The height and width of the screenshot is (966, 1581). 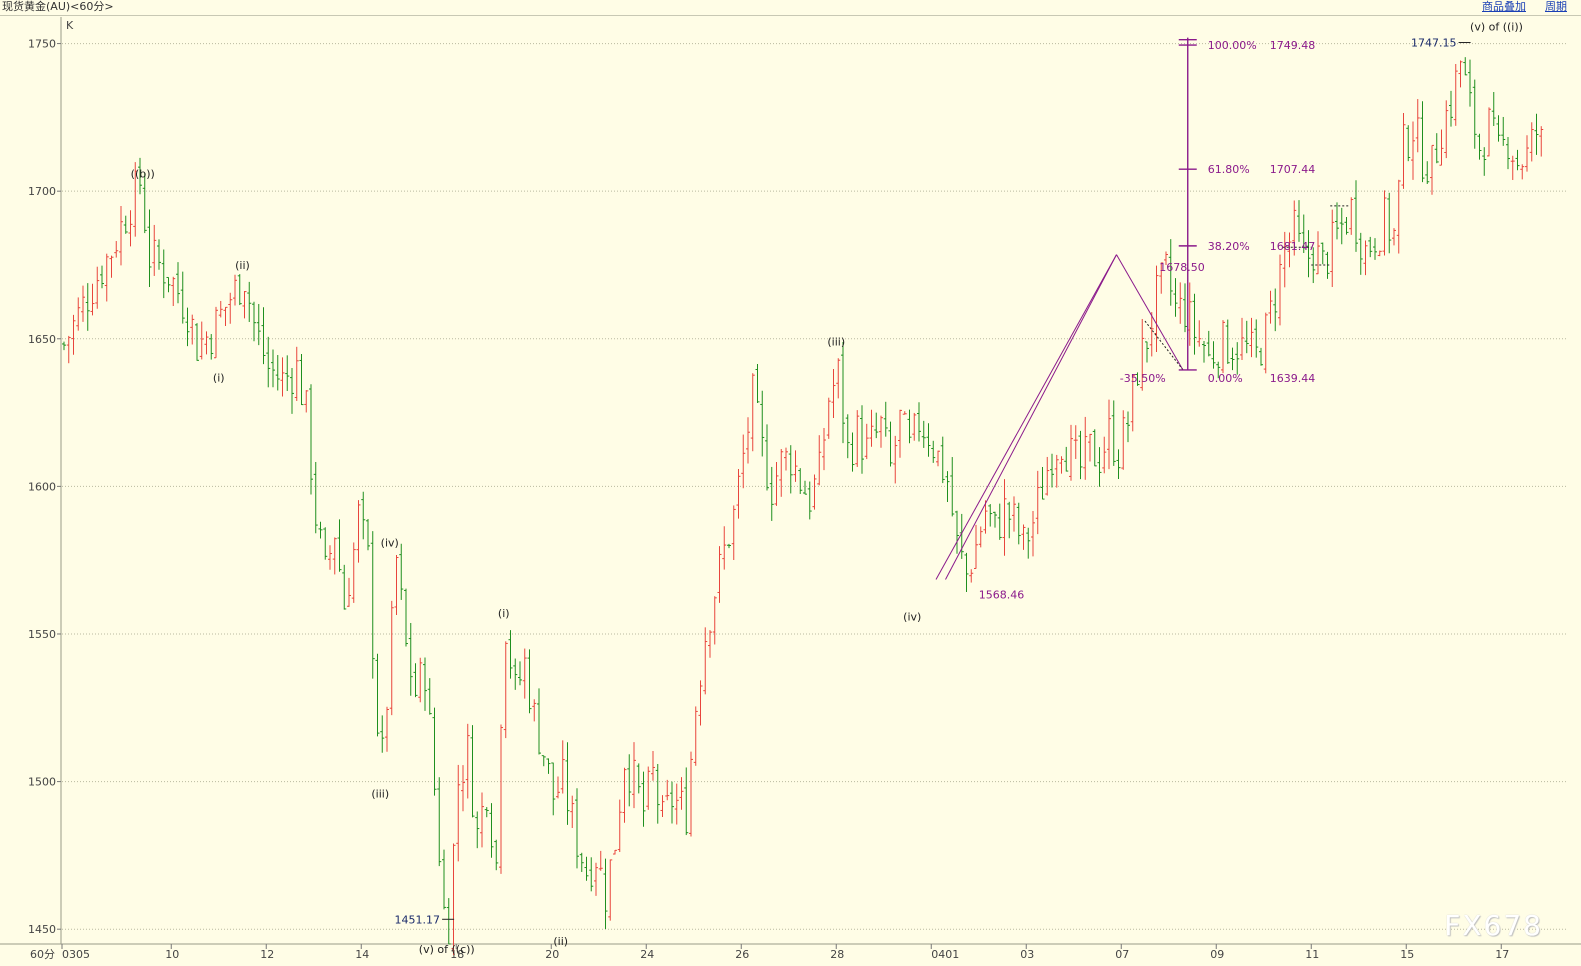 I want to click on x-tick-label: 11, so click(x=1312, y=954).